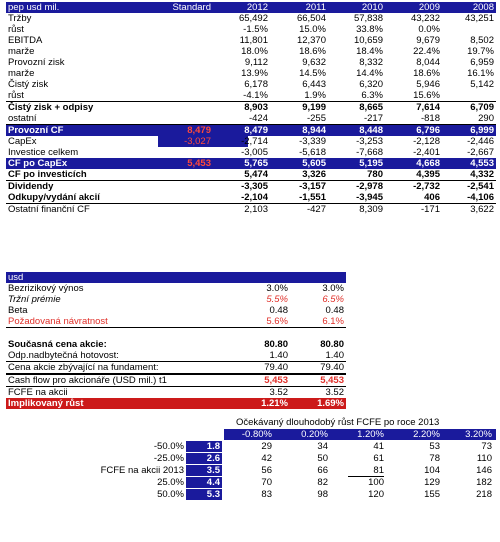  What do you see at coordinates (322, 494) in the screenshot?
I see `implied-price-cell: 98` at bounding box center [322, 494].